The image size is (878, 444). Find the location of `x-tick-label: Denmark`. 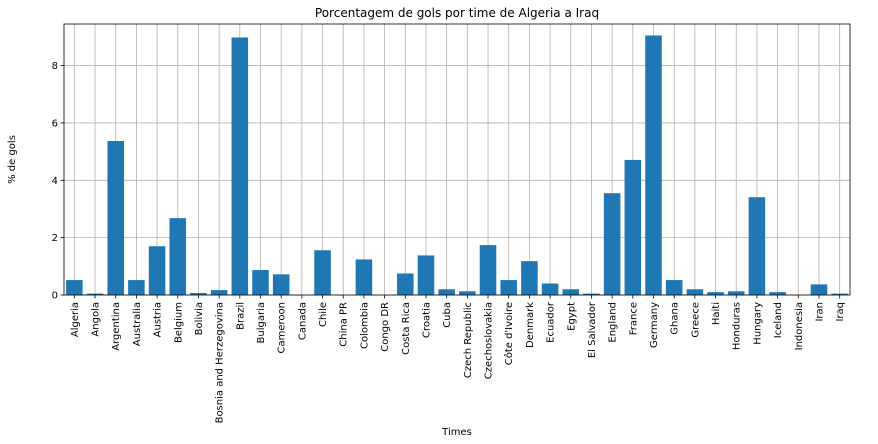

x-tick-label: Denmark is located at coordinates (530, 325).